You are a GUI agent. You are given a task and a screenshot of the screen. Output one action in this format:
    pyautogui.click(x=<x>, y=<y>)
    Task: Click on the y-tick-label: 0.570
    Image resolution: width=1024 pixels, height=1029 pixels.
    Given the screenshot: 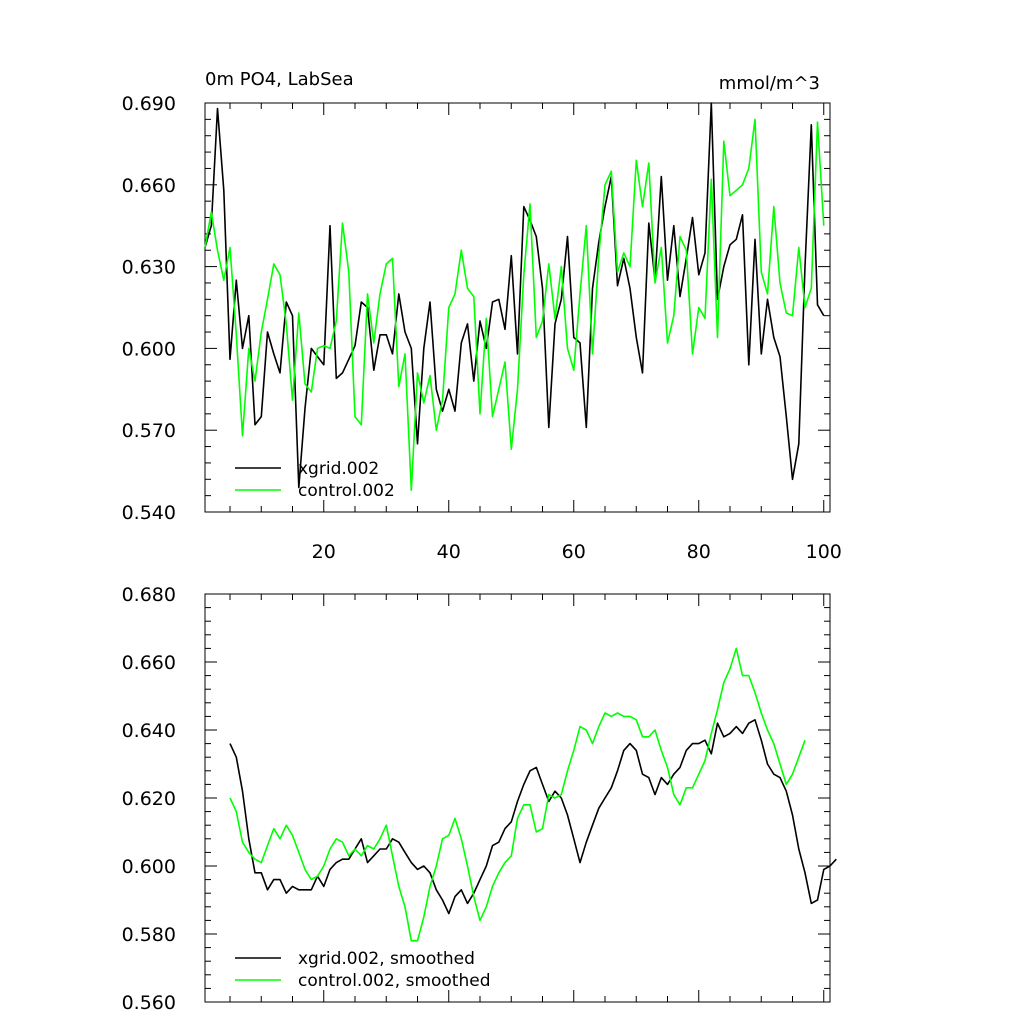 What is the action you would take?
    pyautogui.click(x=149, y=431)
    